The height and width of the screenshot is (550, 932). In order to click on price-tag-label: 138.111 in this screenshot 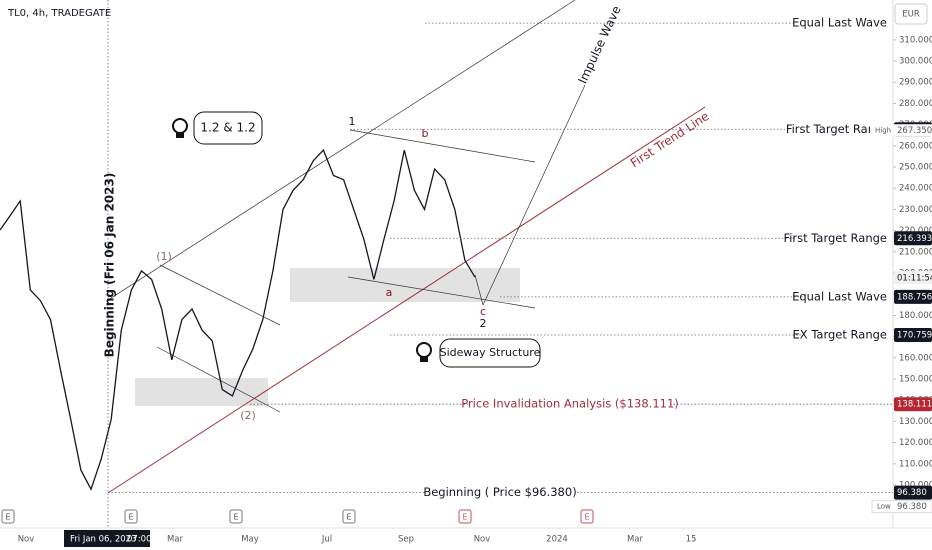, I will do `click(914, 405)`.